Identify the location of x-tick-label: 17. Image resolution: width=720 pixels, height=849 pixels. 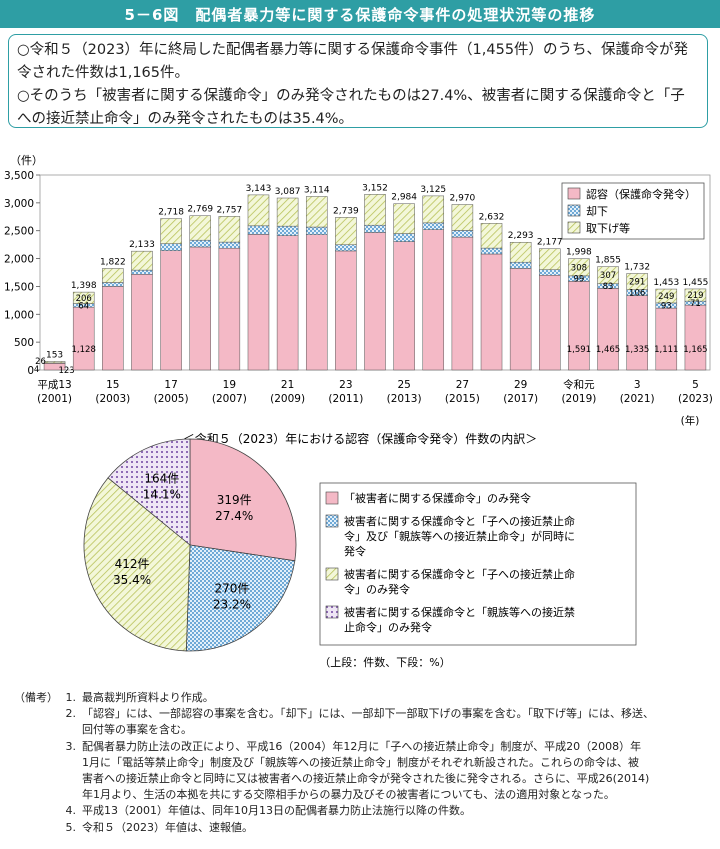
(170, 385).